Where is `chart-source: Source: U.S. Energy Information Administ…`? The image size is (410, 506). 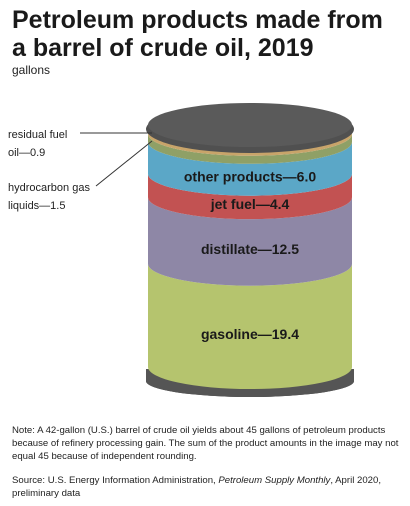
chart-source: Source: U.S. Energy Information Administ… is located at coordinates (206, 487).